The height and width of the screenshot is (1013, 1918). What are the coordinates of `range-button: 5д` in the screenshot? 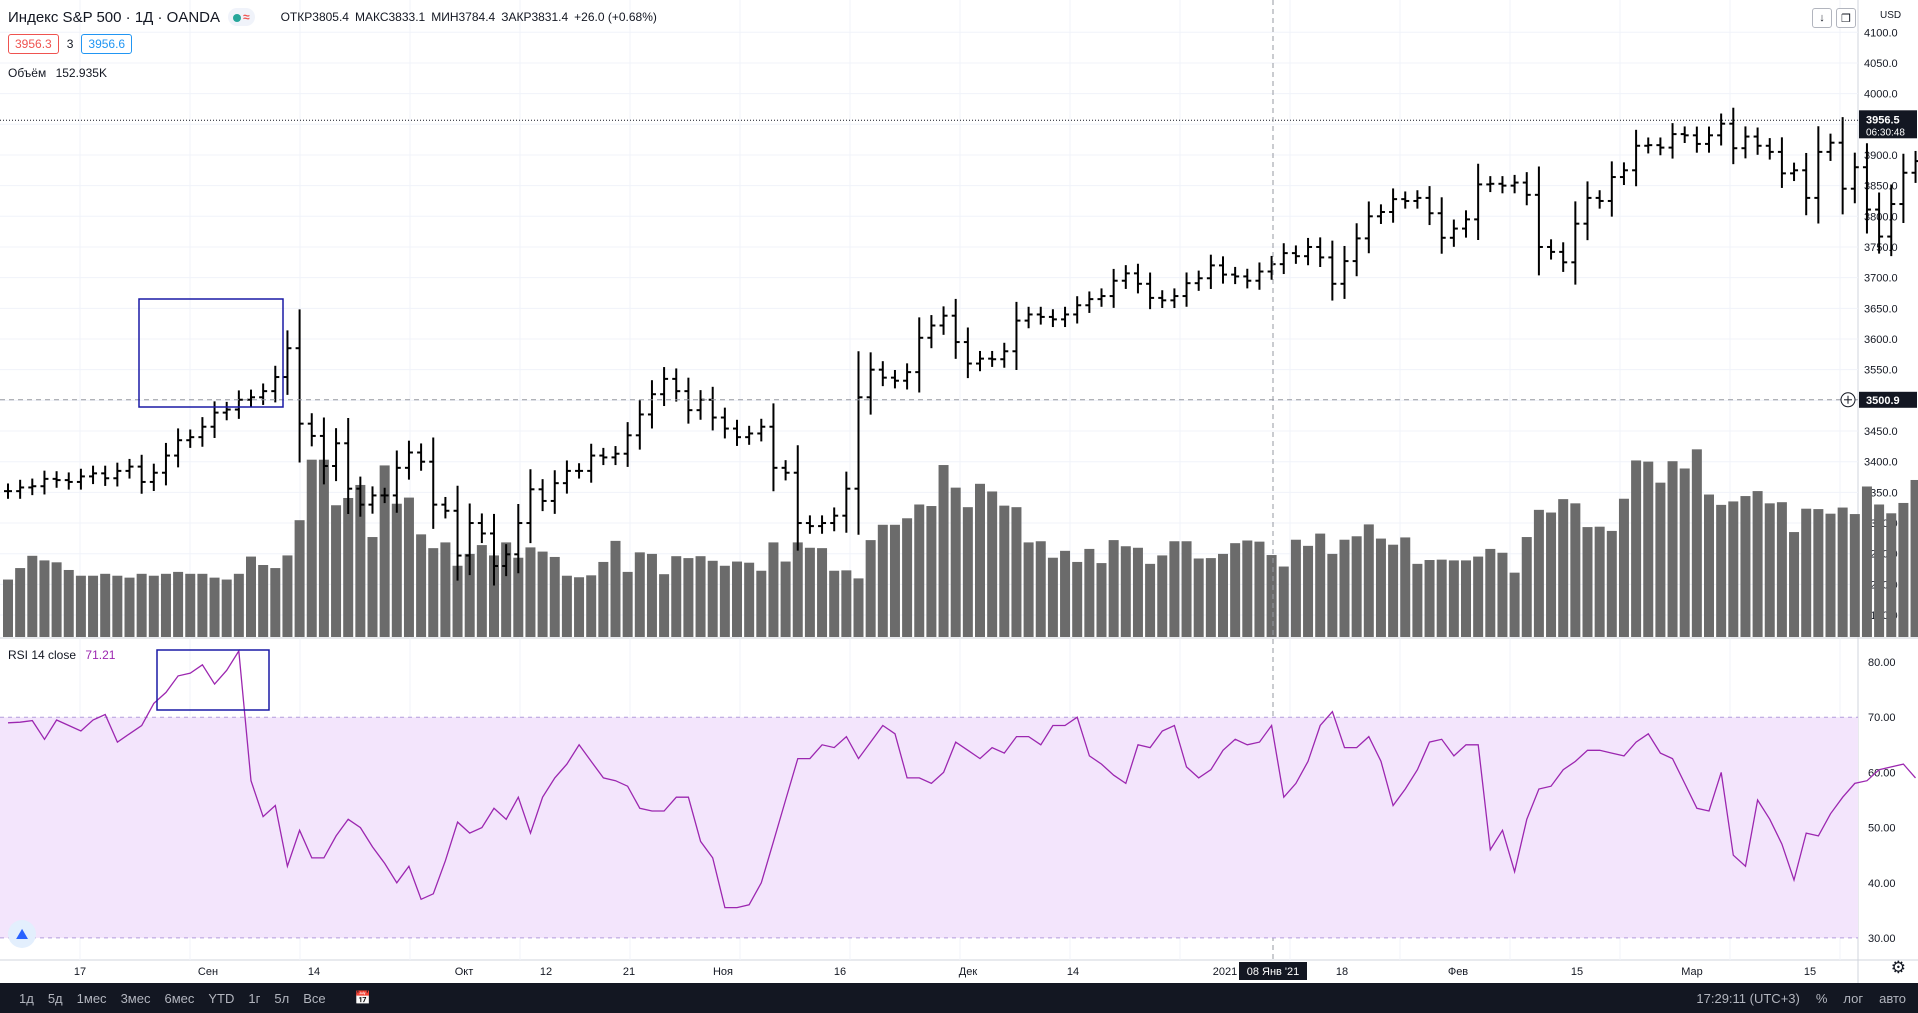 It's located at (55, 998).